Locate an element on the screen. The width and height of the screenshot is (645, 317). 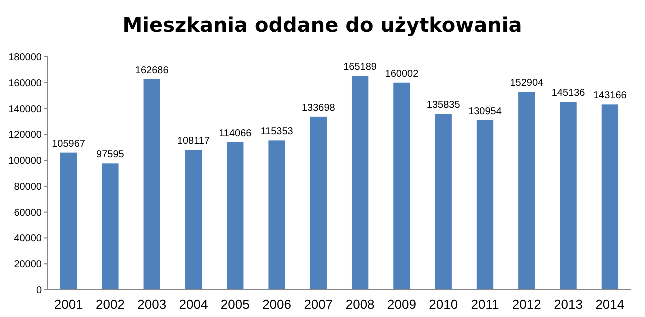
y-tick-label: 160000 is located at coordinates (25, 84).